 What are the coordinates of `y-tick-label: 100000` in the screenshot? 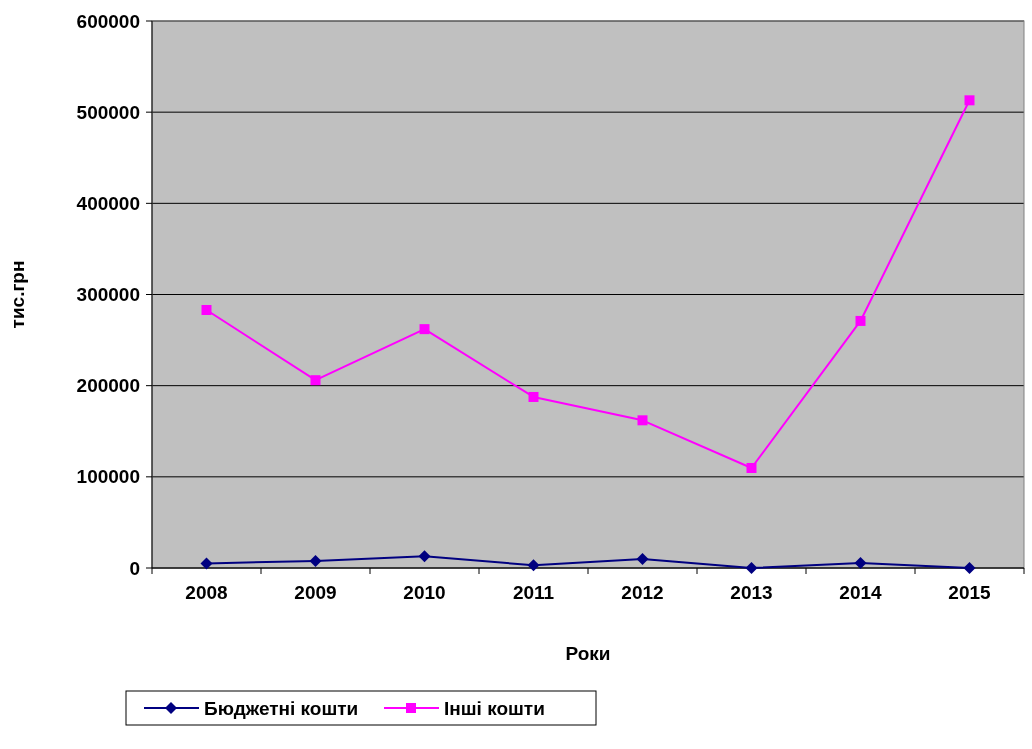 It's located at (108, 477).